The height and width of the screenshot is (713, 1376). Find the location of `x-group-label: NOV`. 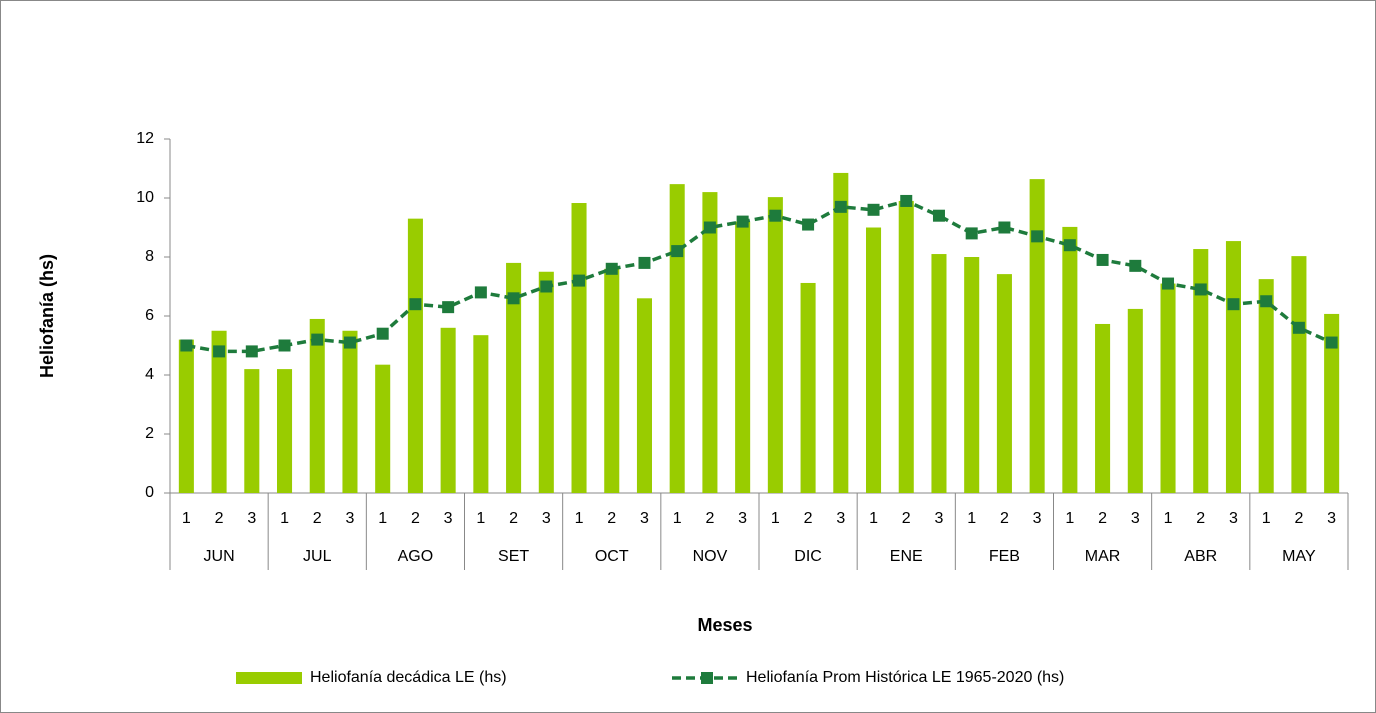

x-group-label: NOV is located at coordinates (710, 556).